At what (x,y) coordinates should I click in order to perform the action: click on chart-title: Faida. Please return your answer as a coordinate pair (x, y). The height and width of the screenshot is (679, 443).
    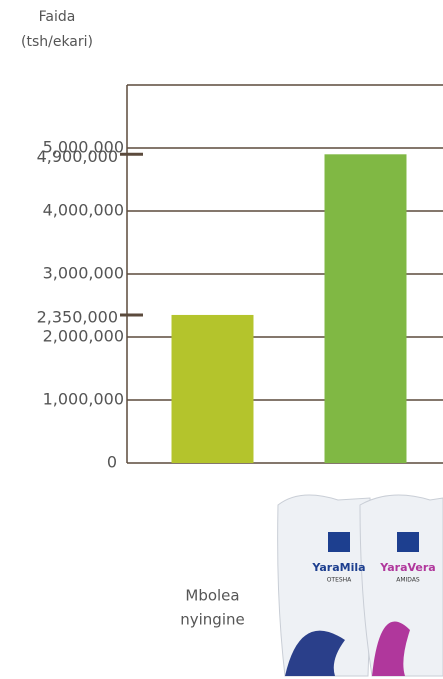
    Looking at the image, I should click on (57, 17).